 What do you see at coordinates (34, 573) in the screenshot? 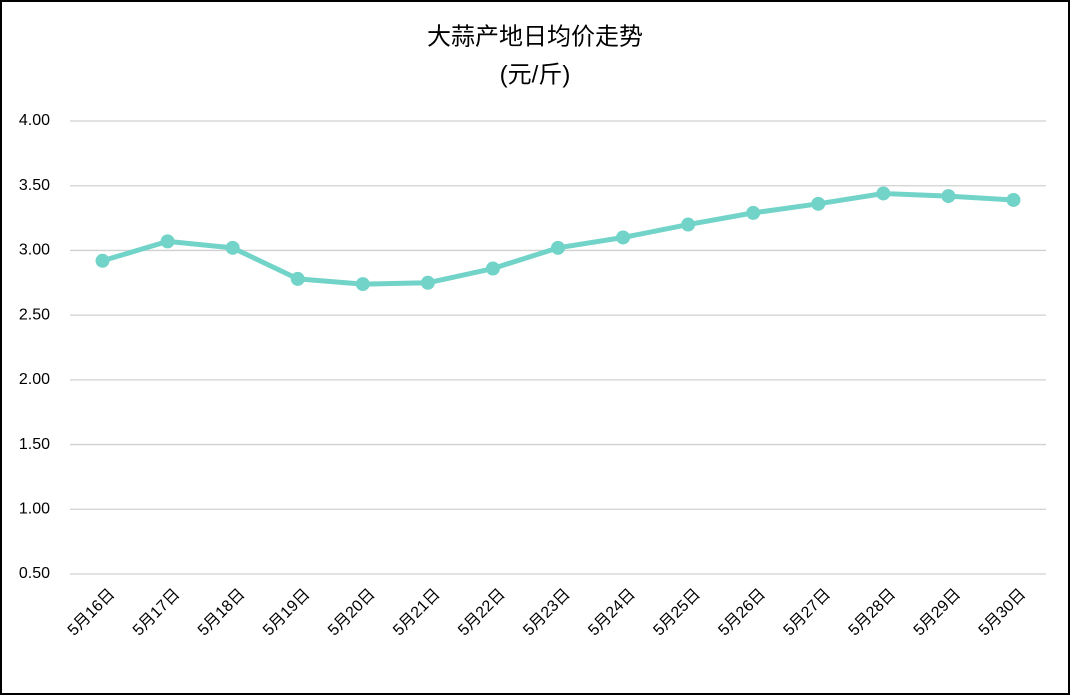
I see `y-tick-label: 0.50` at bounding box center [34, 573].